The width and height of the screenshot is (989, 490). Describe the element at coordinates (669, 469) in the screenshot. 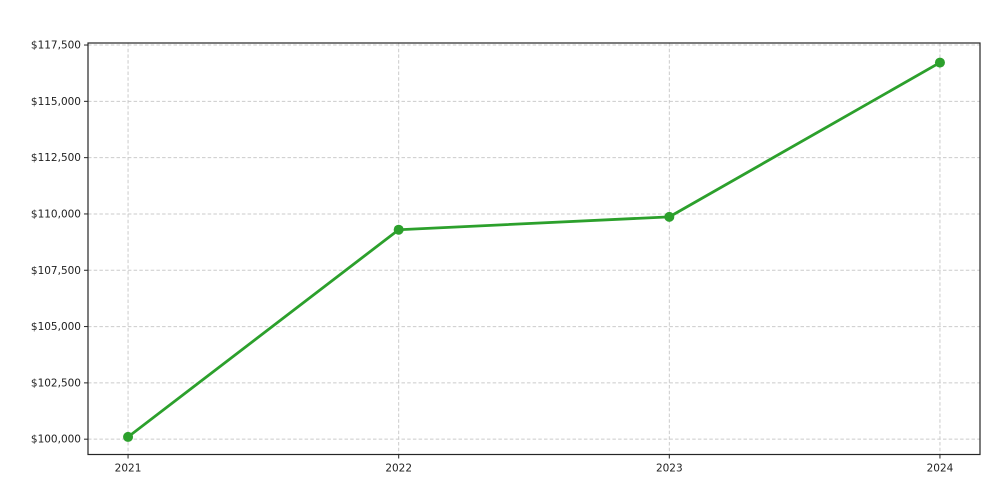

I see `x-tick-label: 2023` at that location.